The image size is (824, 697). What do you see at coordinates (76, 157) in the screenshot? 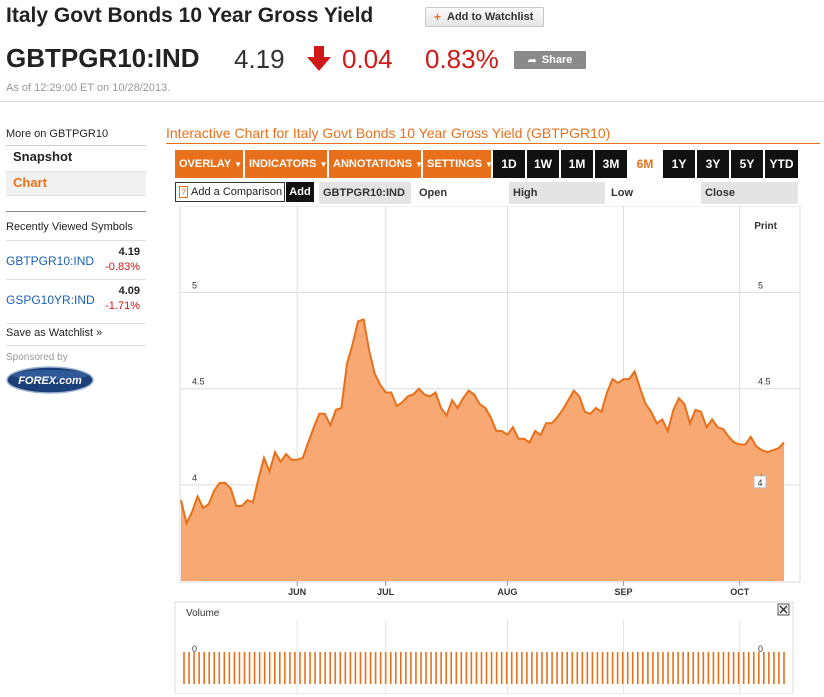
I see `sidebar-item-snapshot: Snapshot` at bounding box center [76, 157].